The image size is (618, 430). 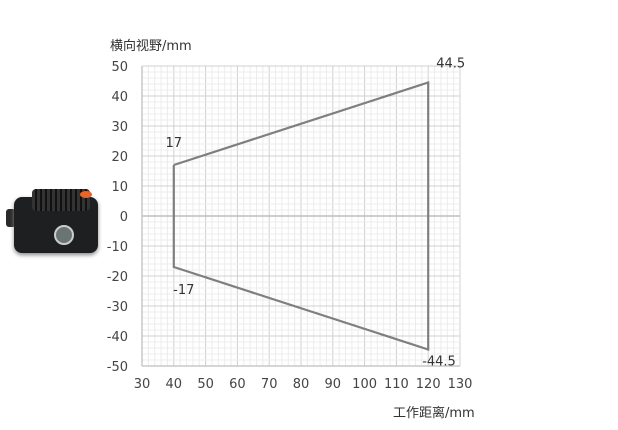 I want to click on data-label: 17, so click(x=174, y=143).